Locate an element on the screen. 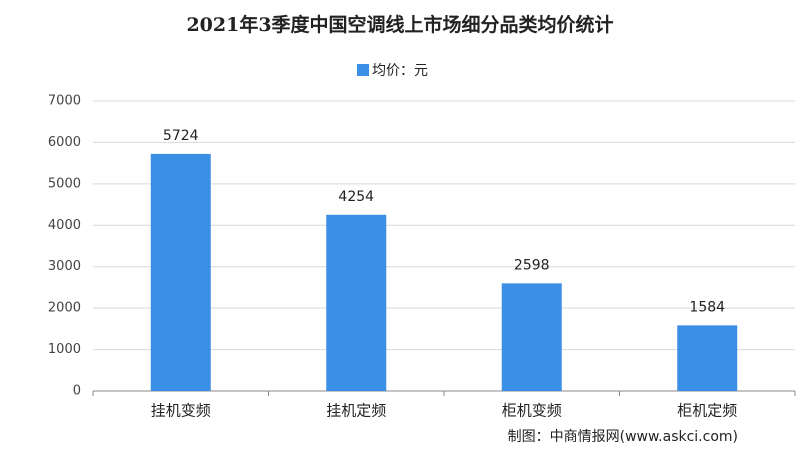  value-label: 4254 is located at coordinates (356, 197).